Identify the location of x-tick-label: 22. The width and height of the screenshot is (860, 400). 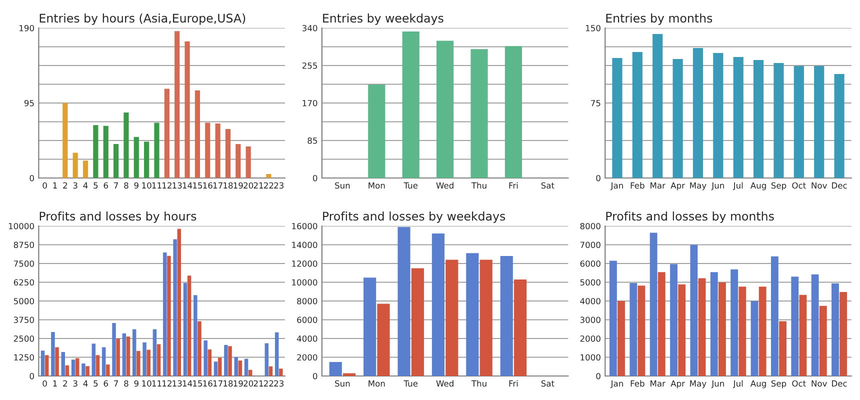
(269, 185).